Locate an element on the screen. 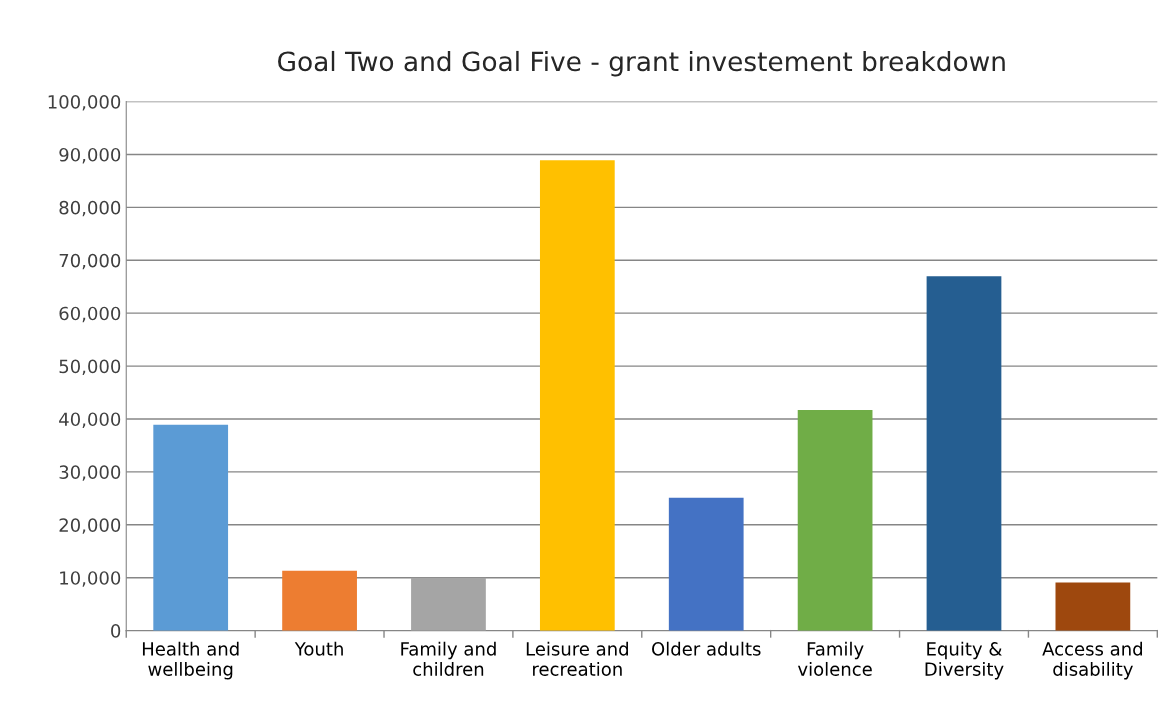  y-tick-label: 10,000 is located at coordinates (90, 579).